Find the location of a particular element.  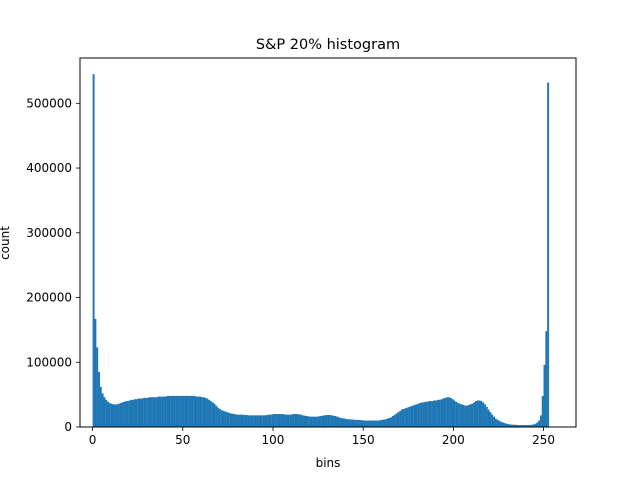

chart-title: S&P 20% histogram is located at coordinates (328, 45).